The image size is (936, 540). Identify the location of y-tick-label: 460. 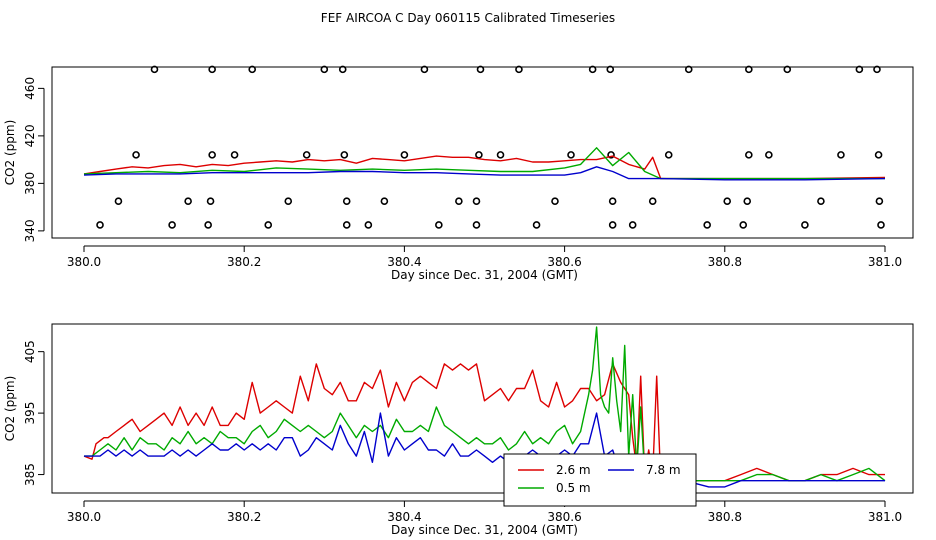
(30, 88).